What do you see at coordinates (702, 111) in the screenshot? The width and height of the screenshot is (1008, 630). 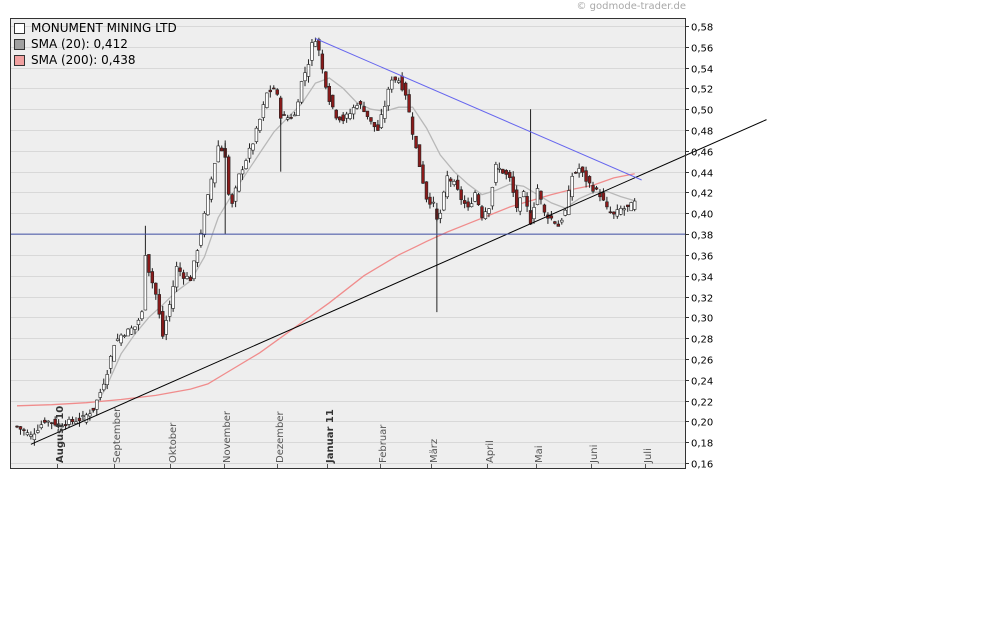 I see `y-tick-label: 0,50` at bounding box center [702, 111].